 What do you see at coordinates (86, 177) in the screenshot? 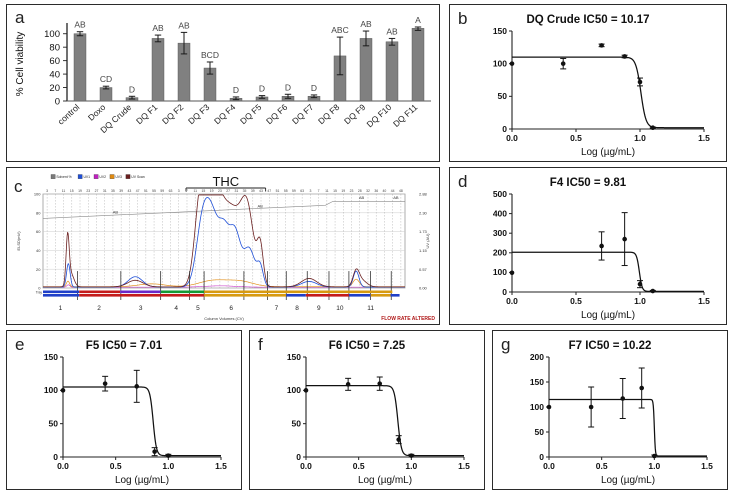
I see `svg-text: UV1` at bounding box center [86, 177].